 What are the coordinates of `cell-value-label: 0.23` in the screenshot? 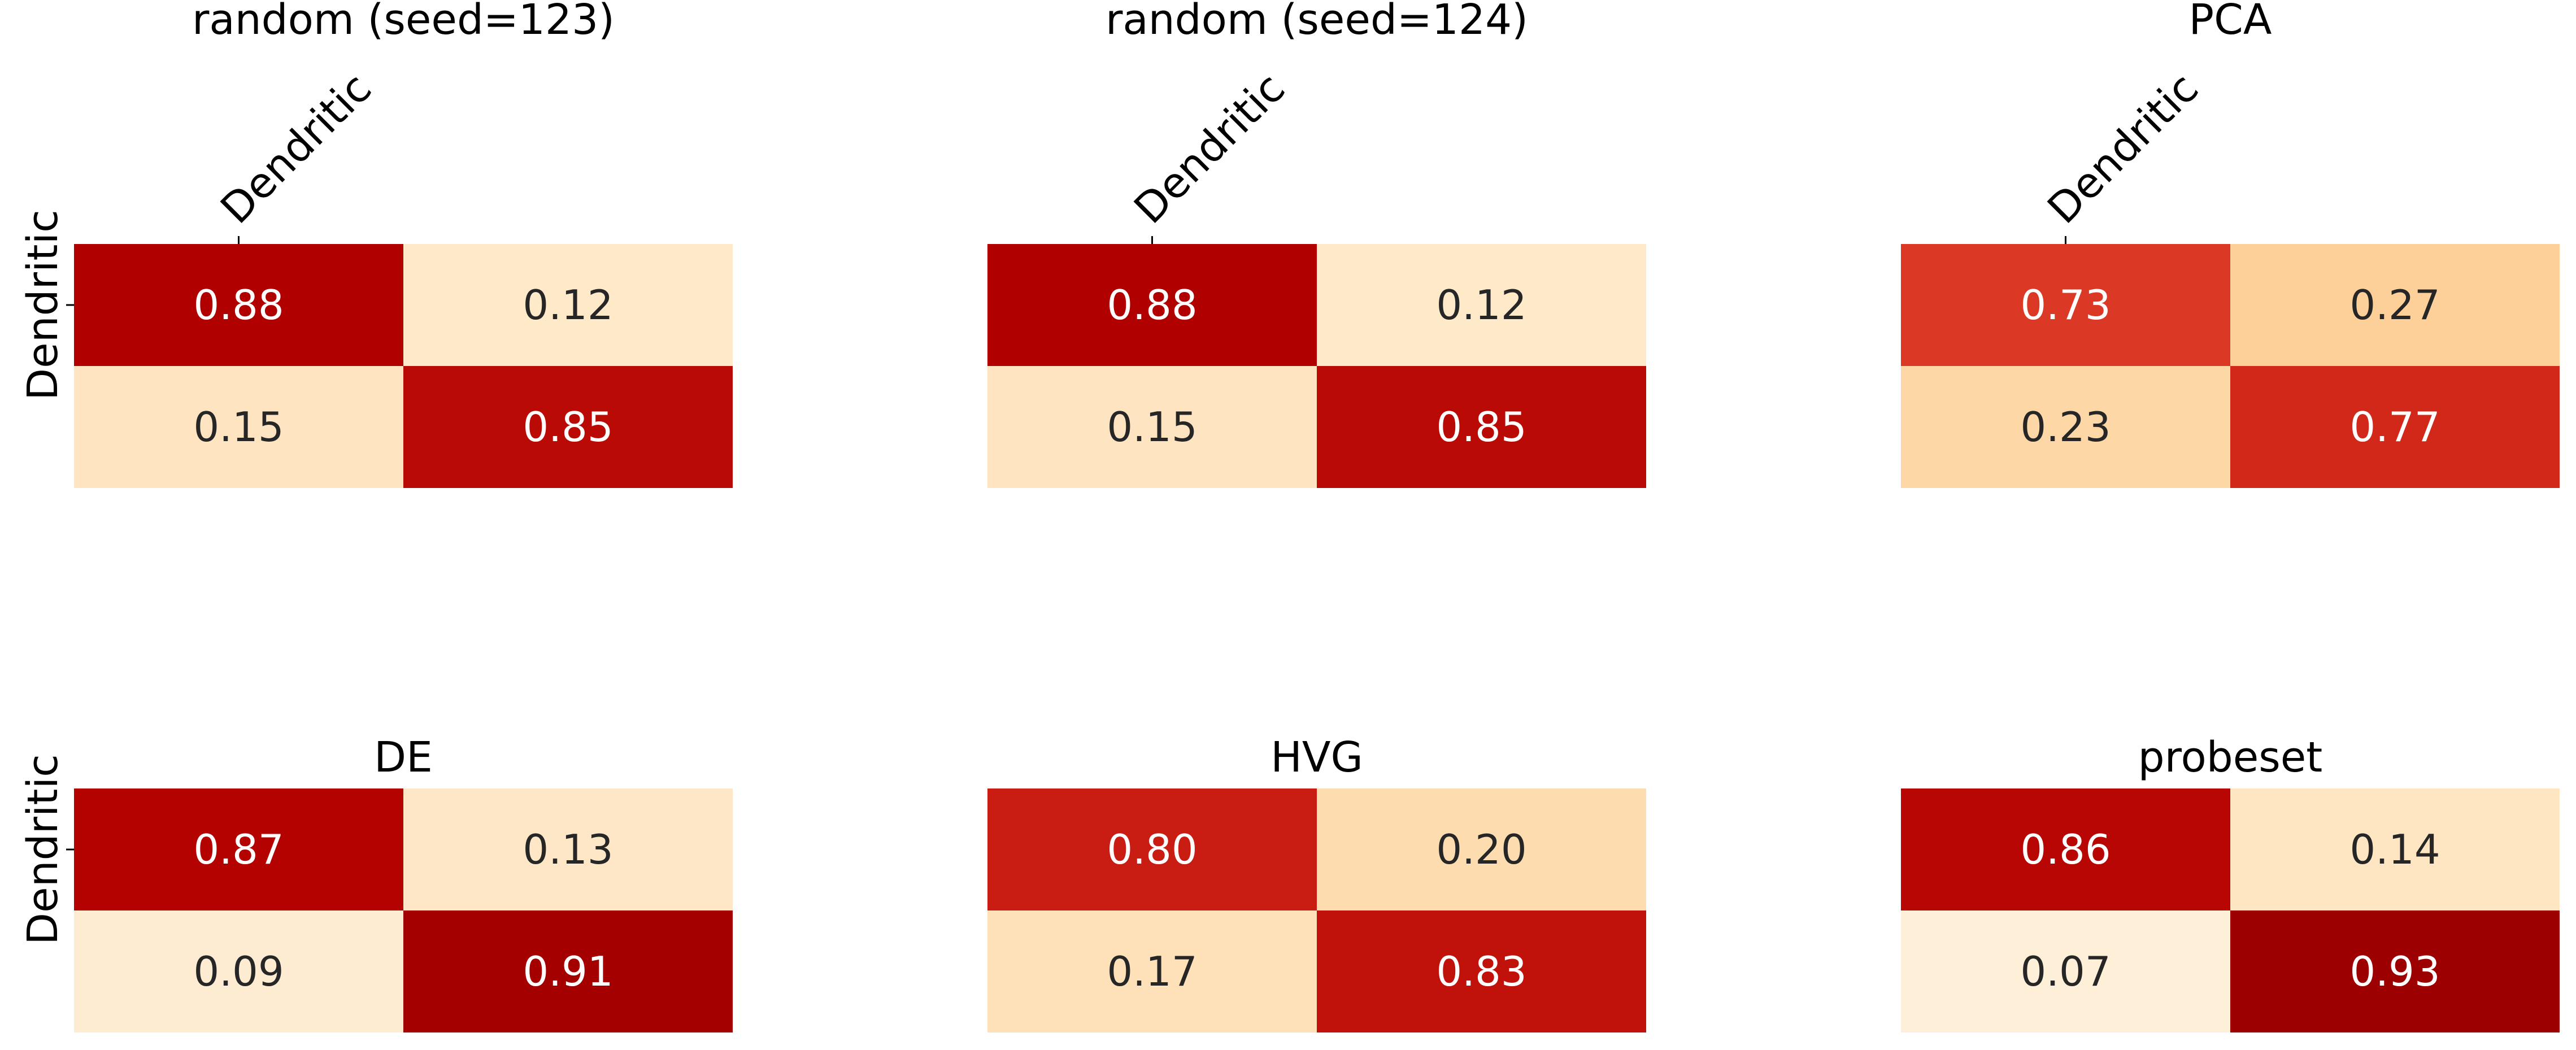 It's located at (2065, 427).